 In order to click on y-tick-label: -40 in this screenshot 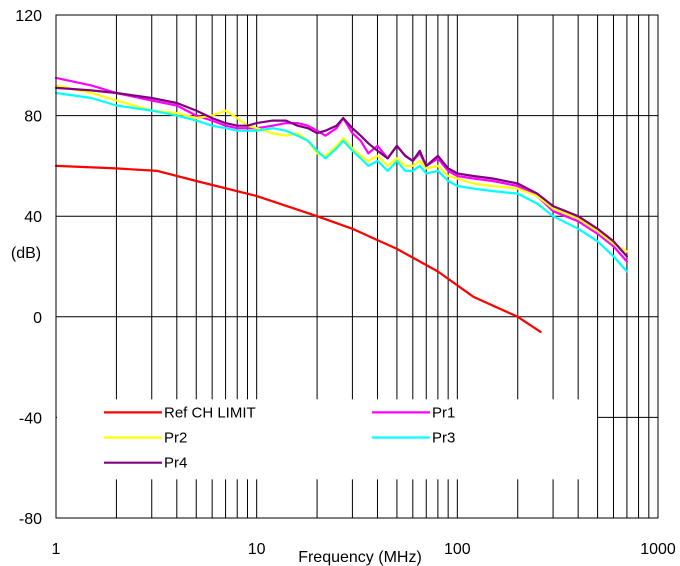, I will do `click(30, 418)`.